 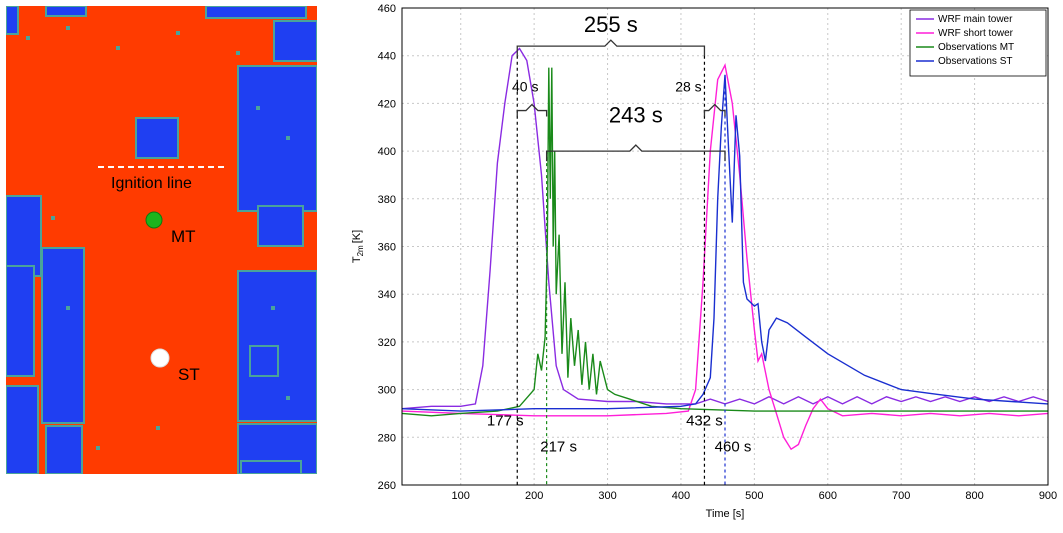 I want to click on x-tick-label: 500, so click(x=754, y=496).